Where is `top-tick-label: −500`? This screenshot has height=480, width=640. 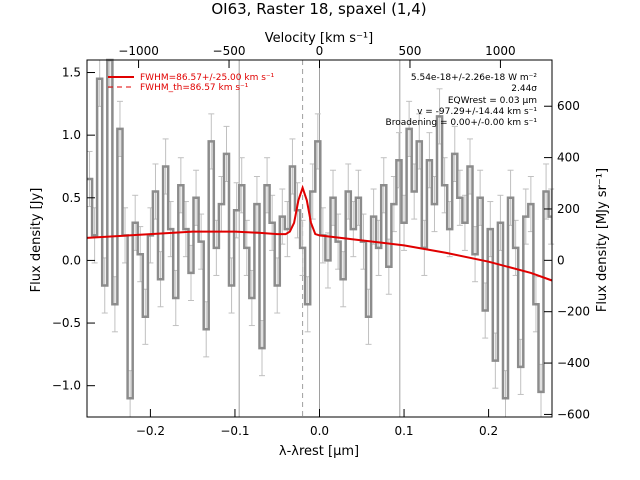
top-tick-label: −500 is located at coordinates (229, 51).